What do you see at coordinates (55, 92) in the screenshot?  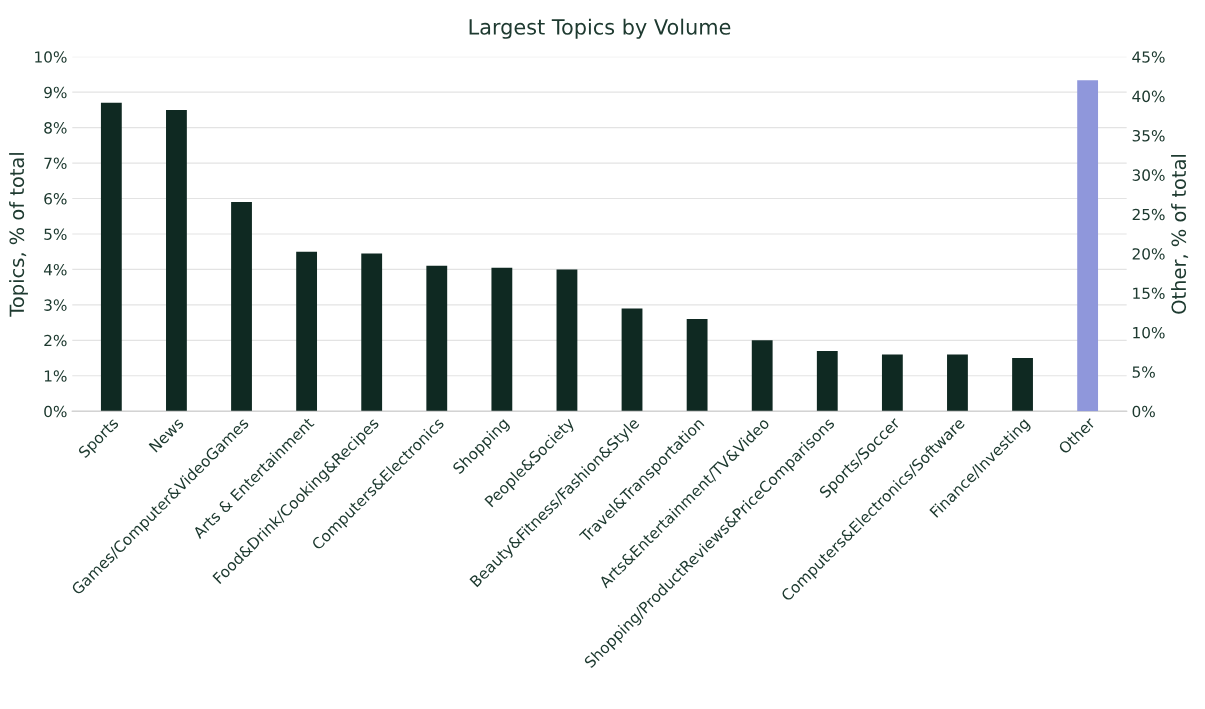 I see `y-tick-label: 9%` at bounding box center [55, 92].